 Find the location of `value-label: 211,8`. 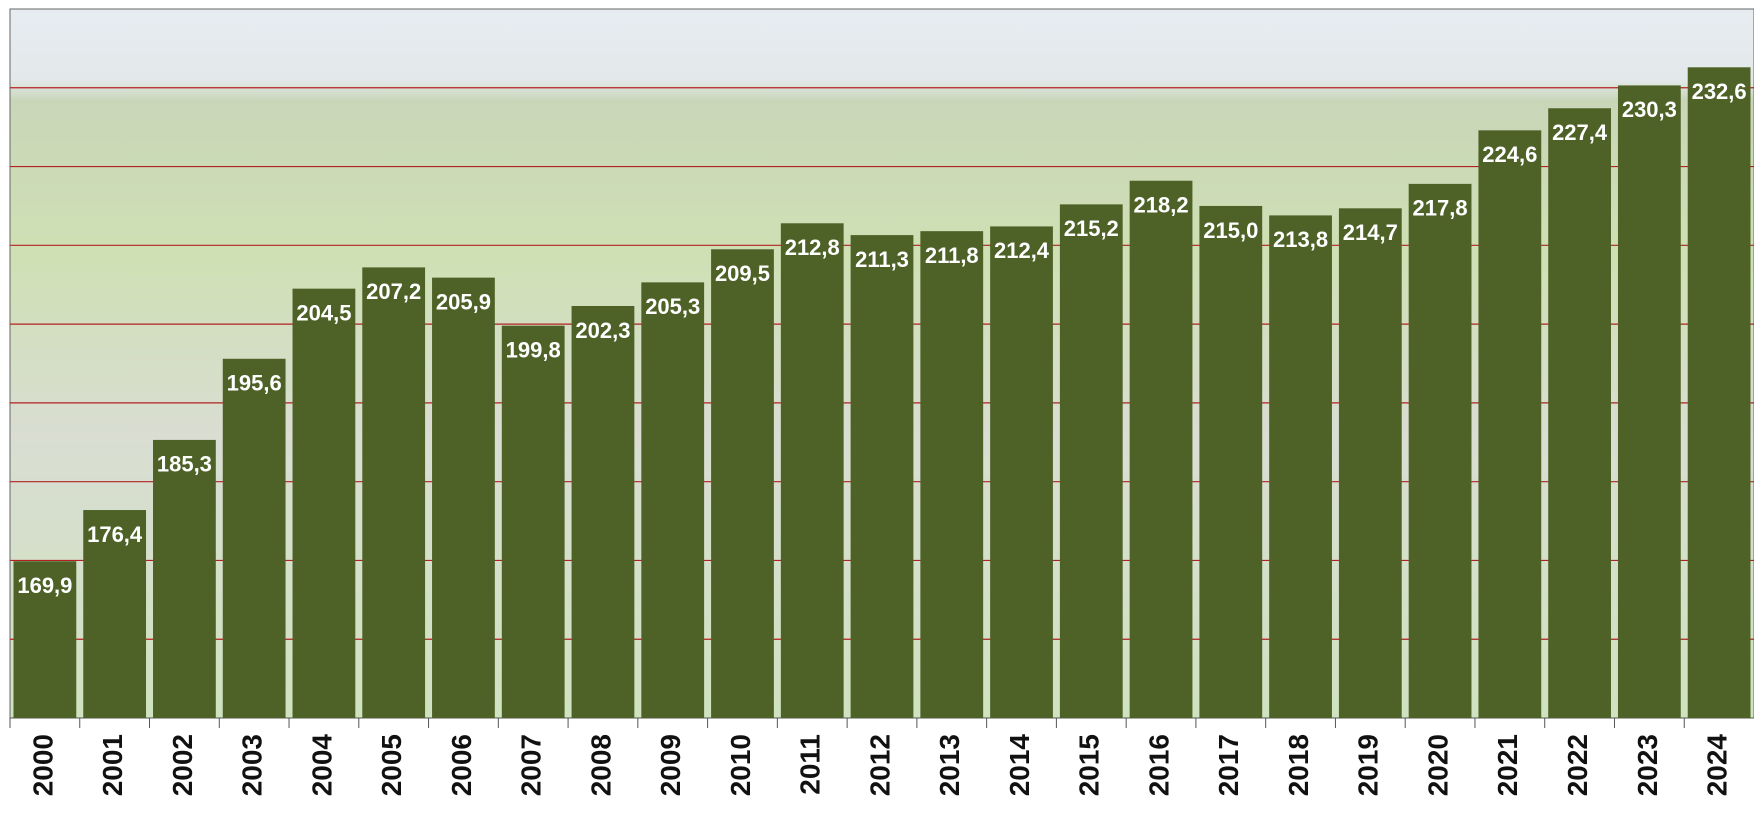

value-label: 211,8 is located at coordinates (952, 255).